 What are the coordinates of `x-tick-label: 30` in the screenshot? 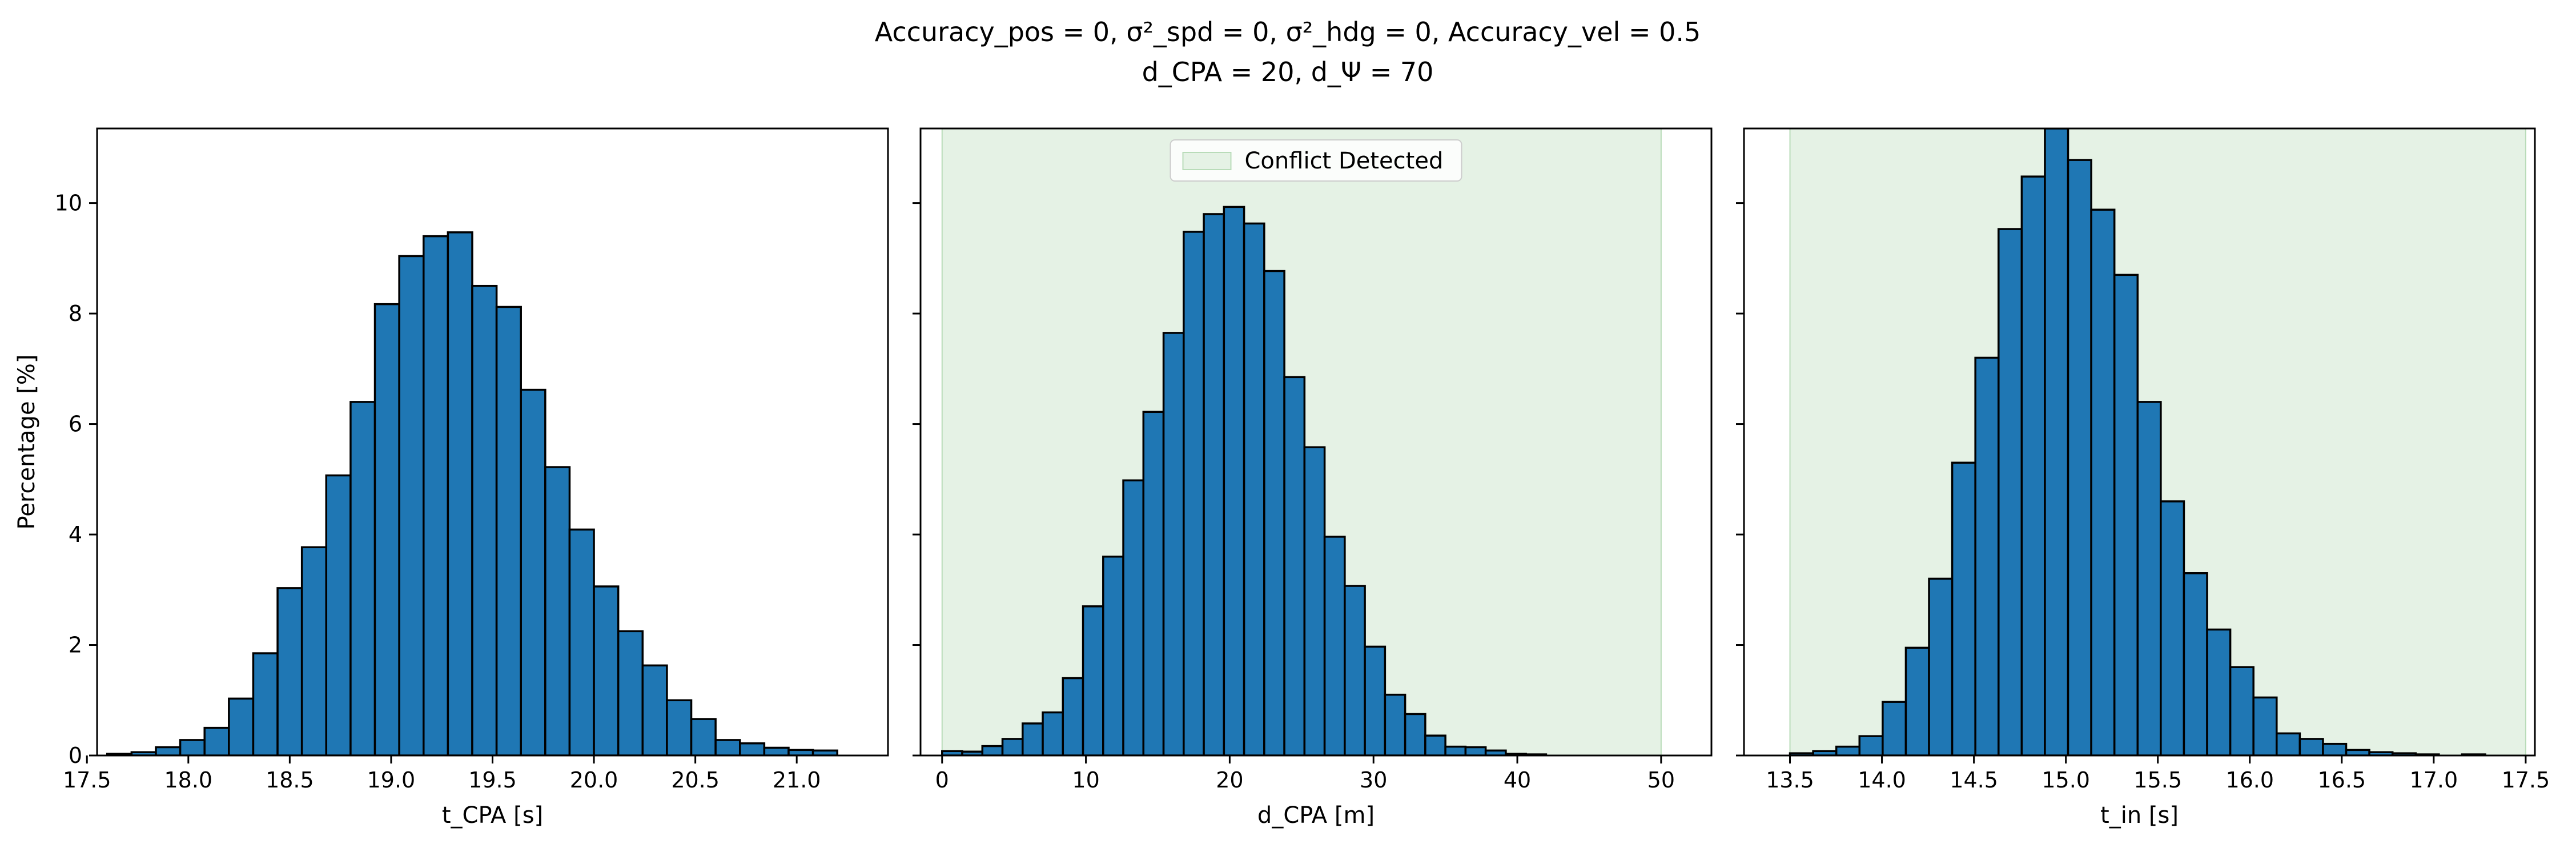 It's located at (1373, 780).